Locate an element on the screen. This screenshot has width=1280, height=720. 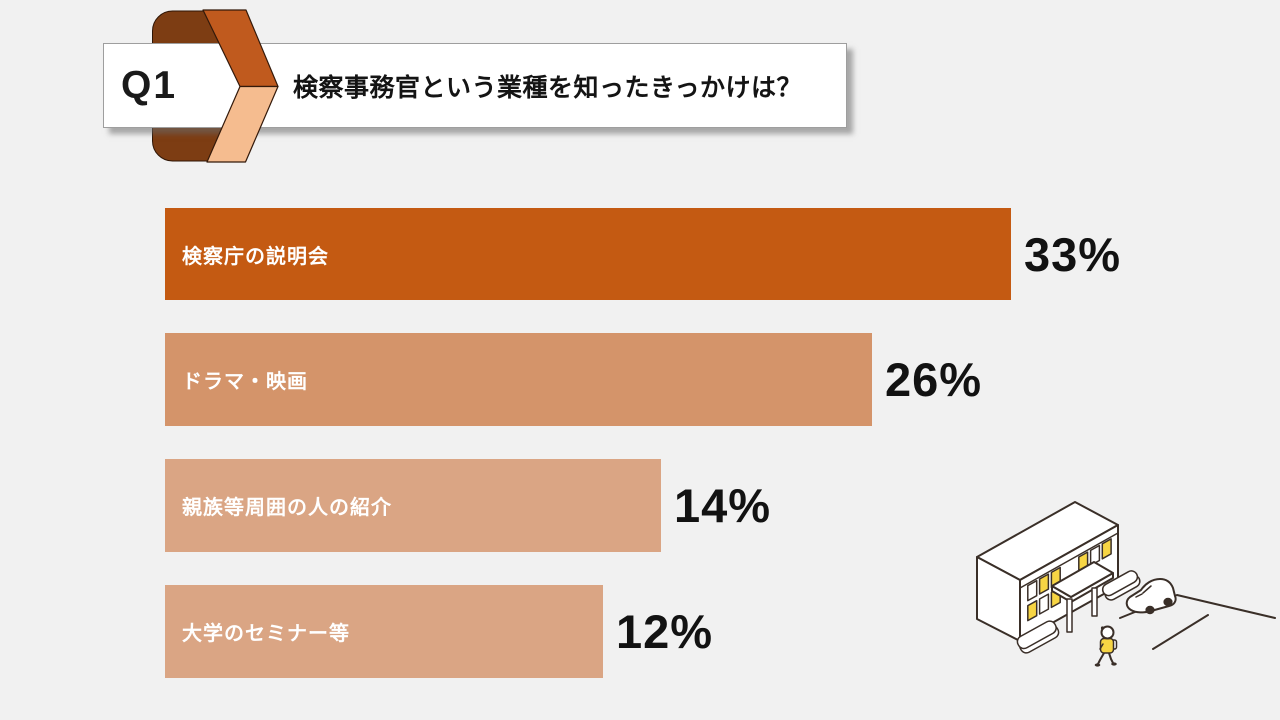
bar-value-label: 12% is located at coordinates (665, 631).